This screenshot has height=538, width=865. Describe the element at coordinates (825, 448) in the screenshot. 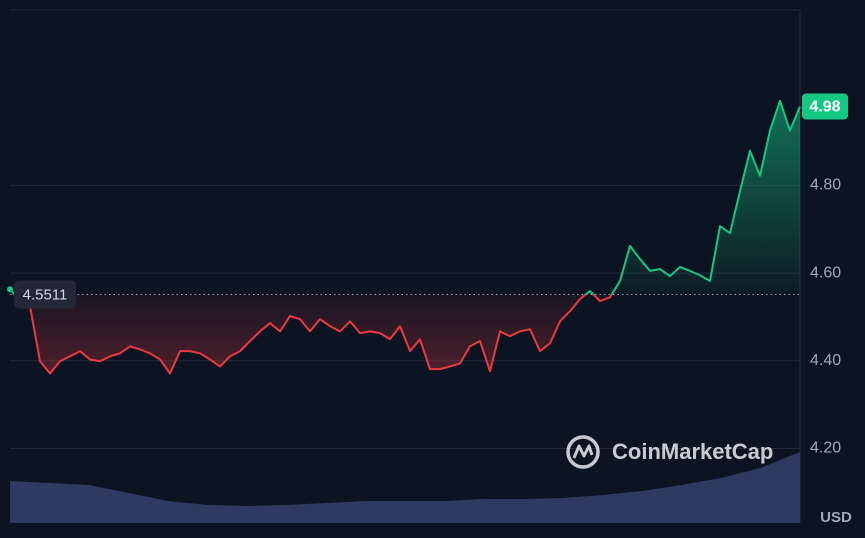

I see `y-tick-label: 4.20` at that location.